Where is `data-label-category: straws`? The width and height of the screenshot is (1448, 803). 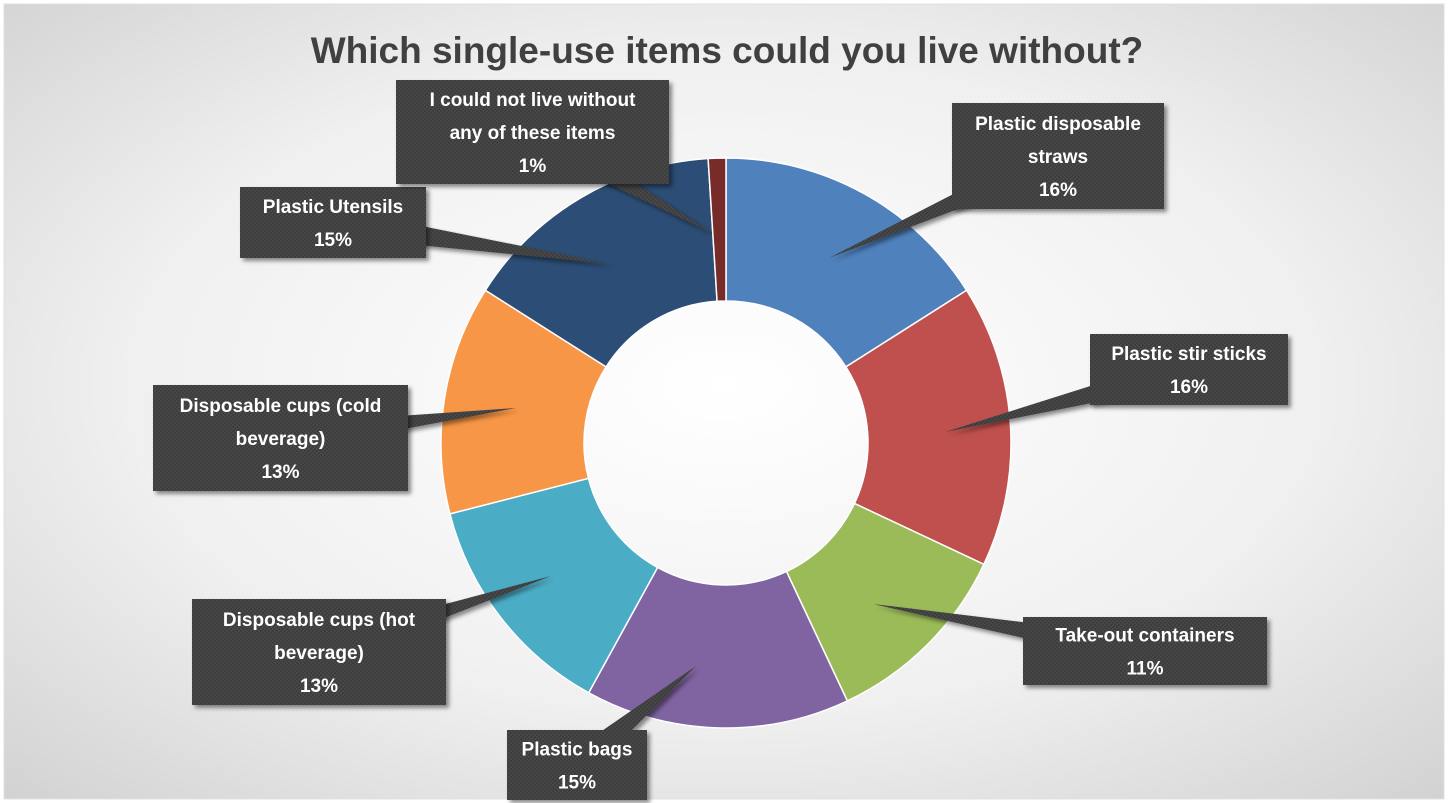
data-label-category: straws is located at coordinates (1058, 157).